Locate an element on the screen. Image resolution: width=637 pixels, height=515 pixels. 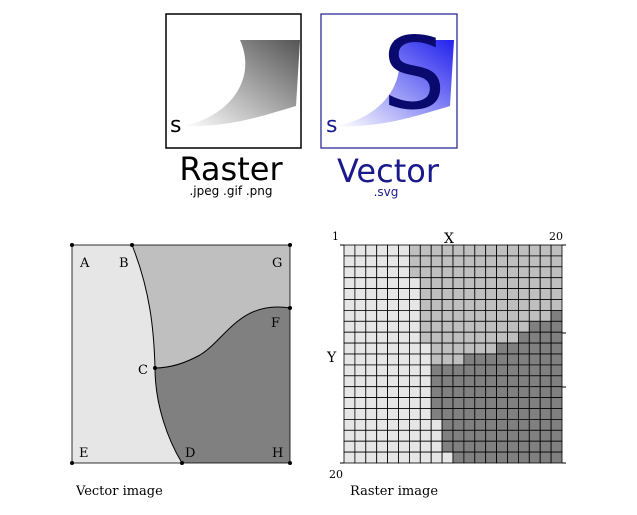
vector-node-c is located at coordinates (155, 368).